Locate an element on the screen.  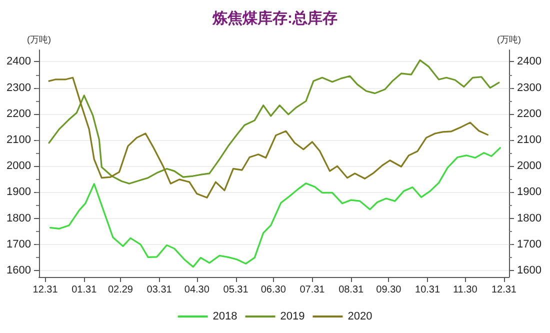
y-tick-label: 2300 is located at coordinates (18, 88).